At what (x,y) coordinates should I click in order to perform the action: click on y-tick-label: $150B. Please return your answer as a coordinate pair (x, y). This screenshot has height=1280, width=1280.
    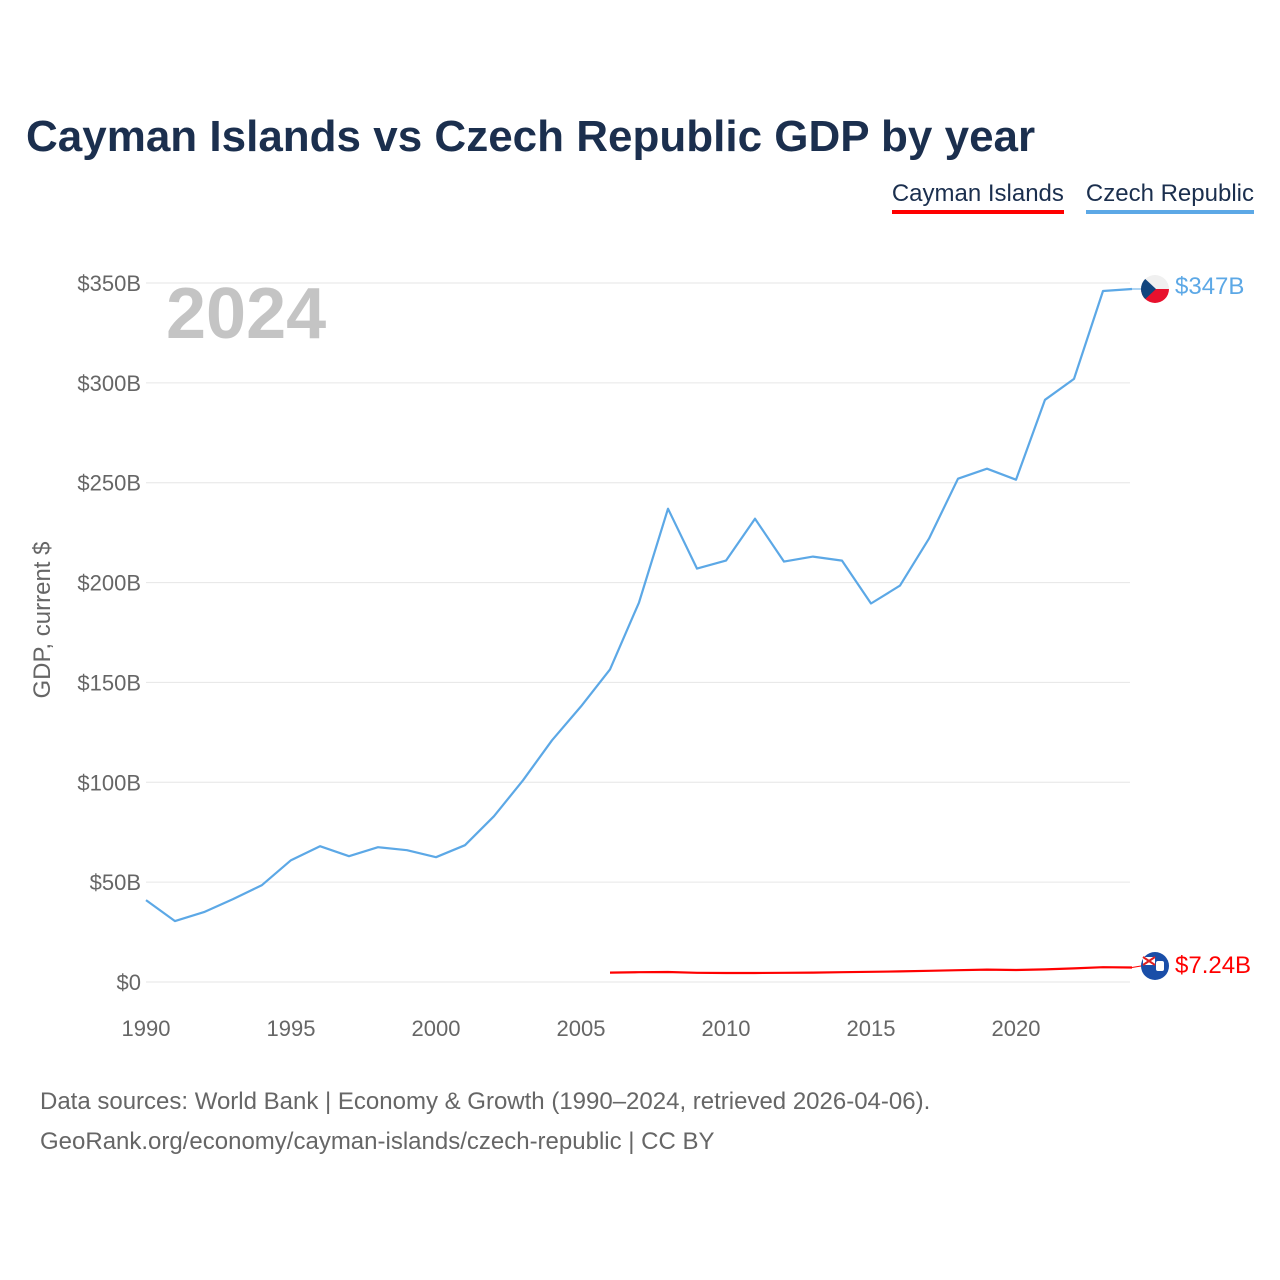
    Looking at the image, I should click on (109, 682).